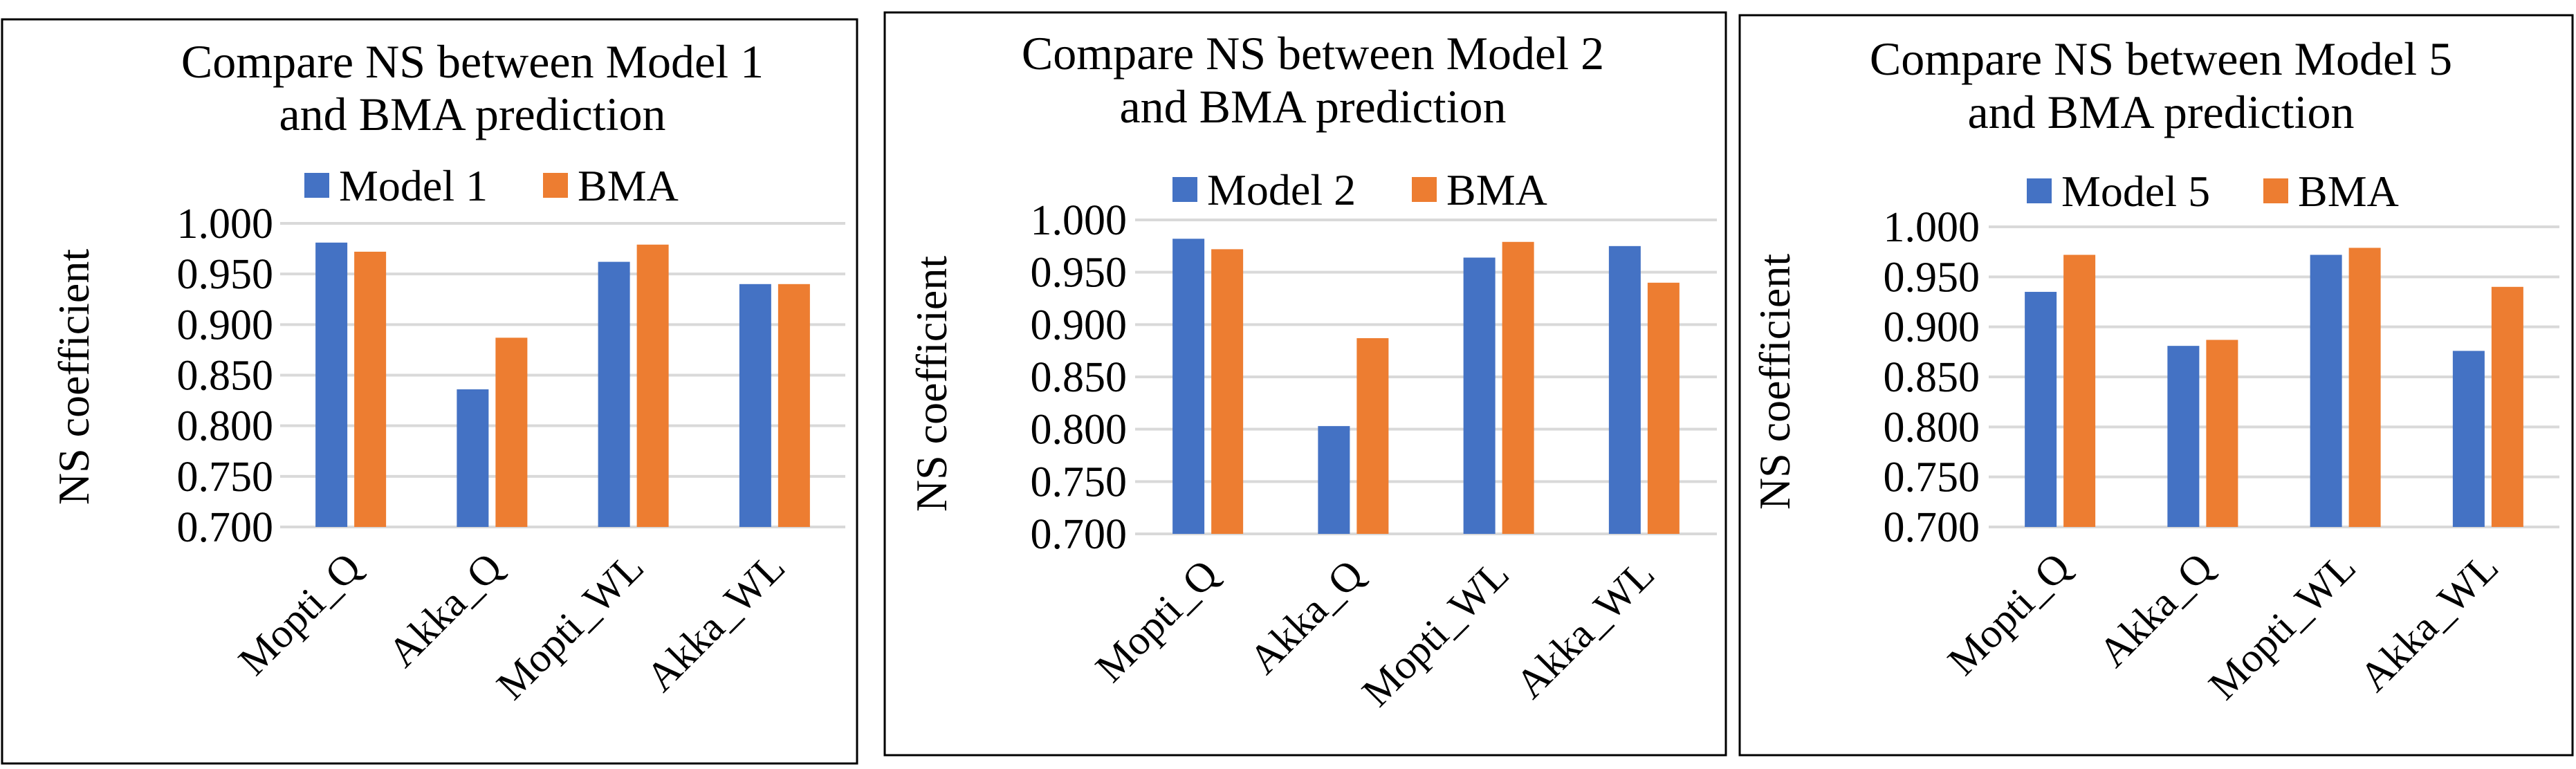  What do you see at coordinates (1188, 386) in the screenshot?
I see `bar-model-2-mopti_q` at bounding box center [1188, 386].